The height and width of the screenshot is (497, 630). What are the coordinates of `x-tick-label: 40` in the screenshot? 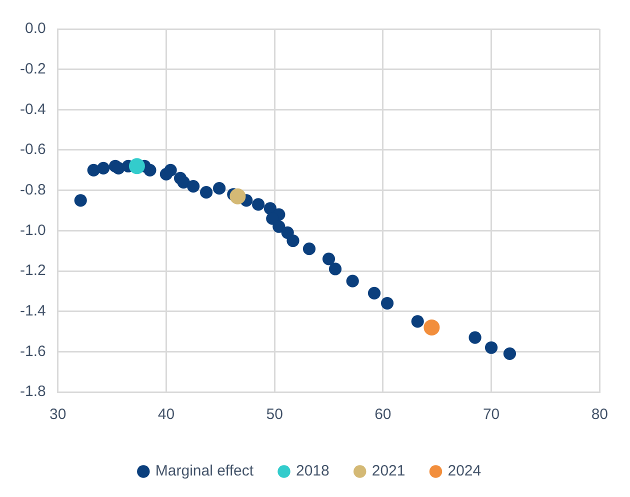 It's located at (166, 415).